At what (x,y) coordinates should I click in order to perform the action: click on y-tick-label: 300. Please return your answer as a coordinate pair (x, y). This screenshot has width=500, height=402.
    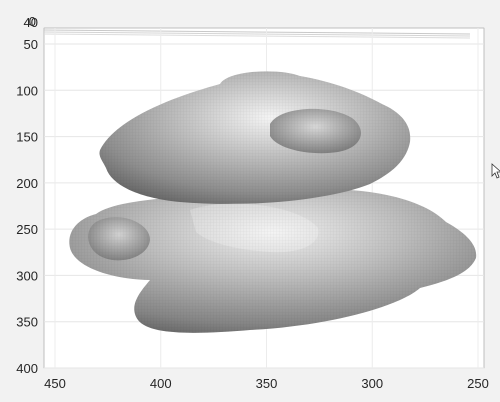
    Looking at the image, I should click on (27, 275).